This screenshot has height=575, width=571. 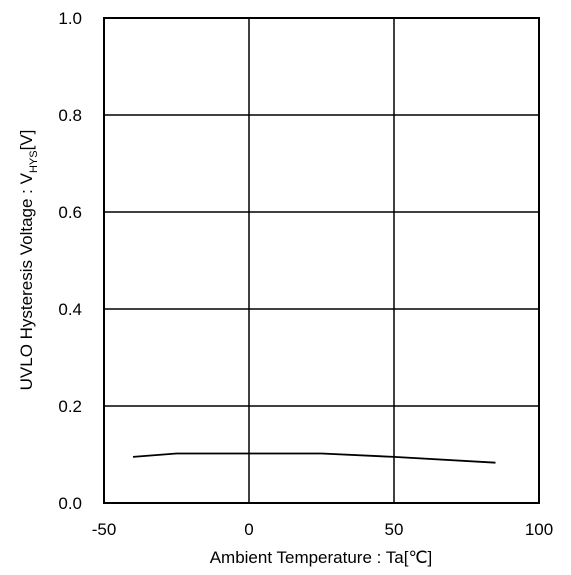 I want to click on series-line, so click(x=314, y=458).